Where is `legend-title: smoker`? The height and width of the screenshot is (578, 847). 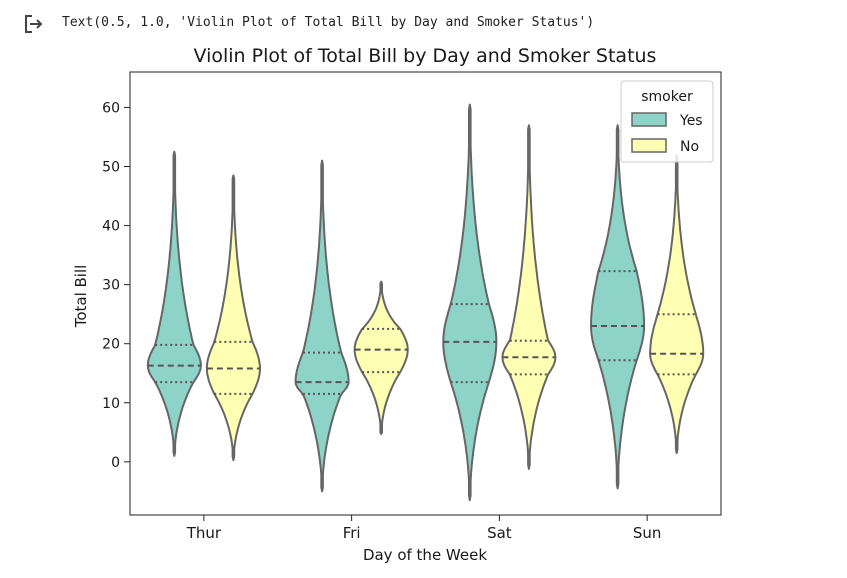 legend-title: smoker is located at coordinates (667, 97).